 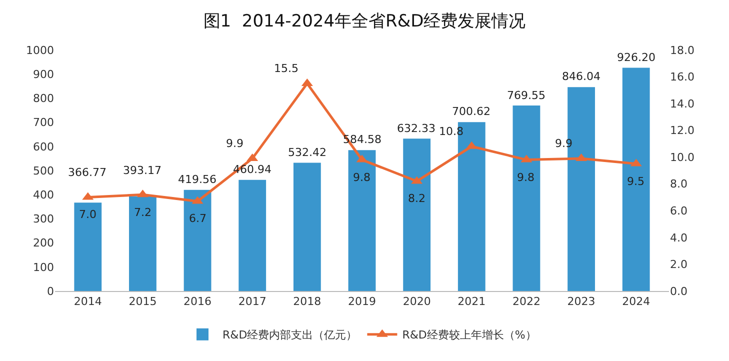 What do you see at coordinates (43, 147) in the screenshot?
I see `y-tick-label: 600` at bounding box center [43, 147].